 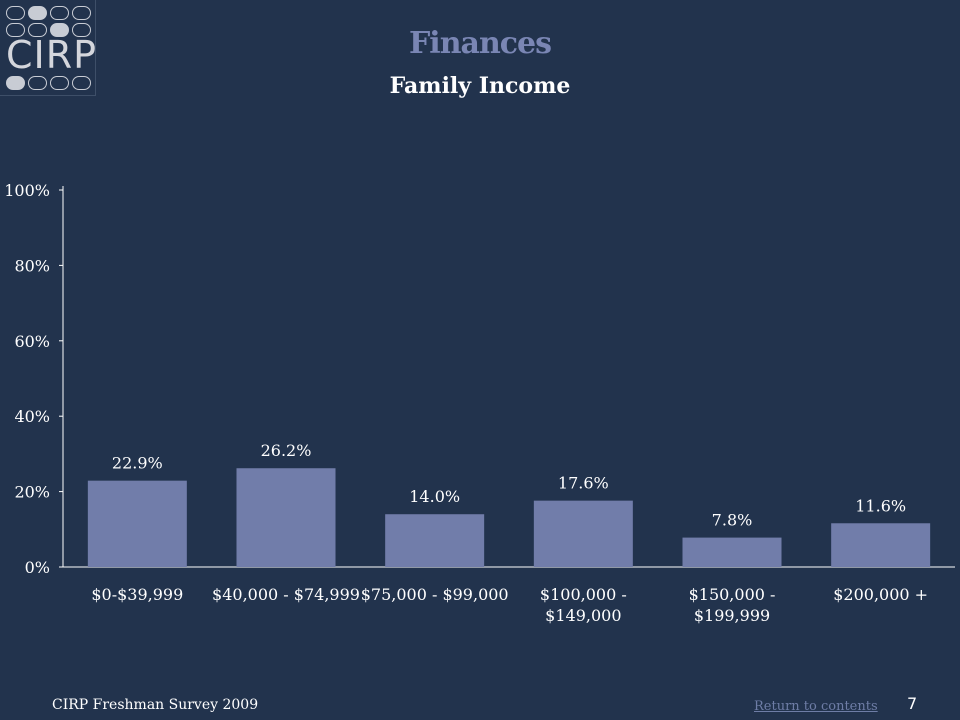 I want to click on x-category-label: $200,000 +, so click(x=880, y=594).